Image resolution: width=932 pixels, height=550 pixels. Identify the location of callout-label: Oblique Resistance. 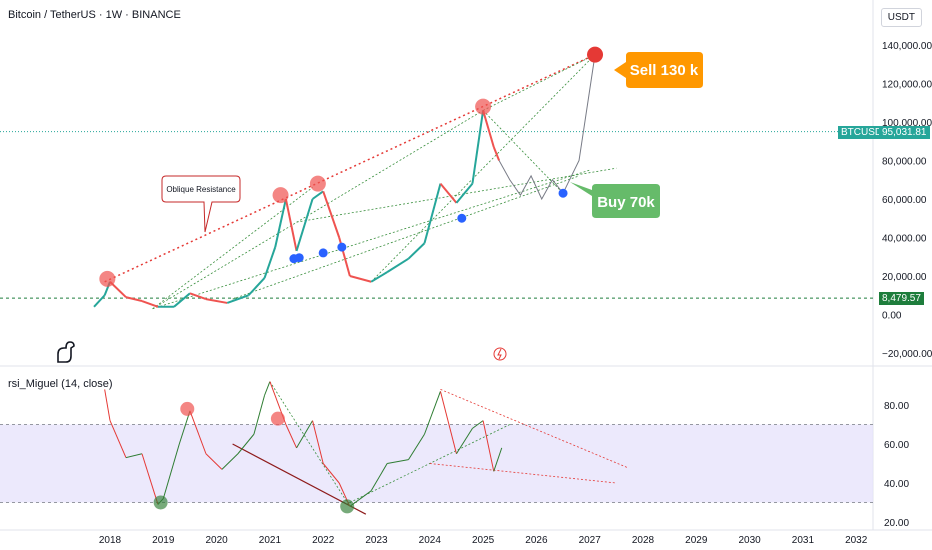
(201, 189).